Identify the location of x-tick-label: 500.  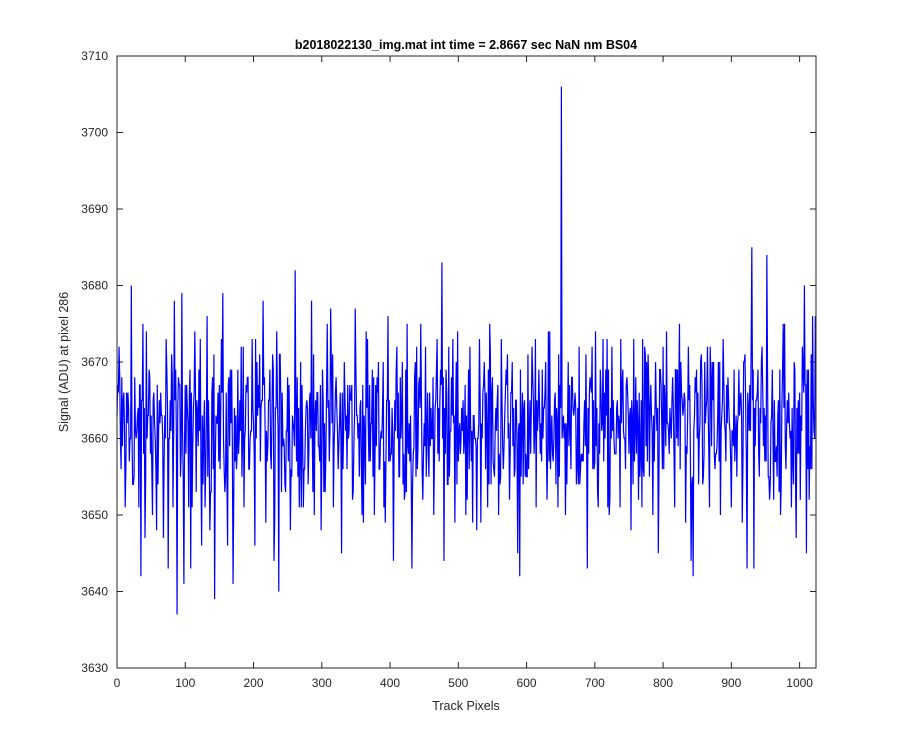
(458, 683).